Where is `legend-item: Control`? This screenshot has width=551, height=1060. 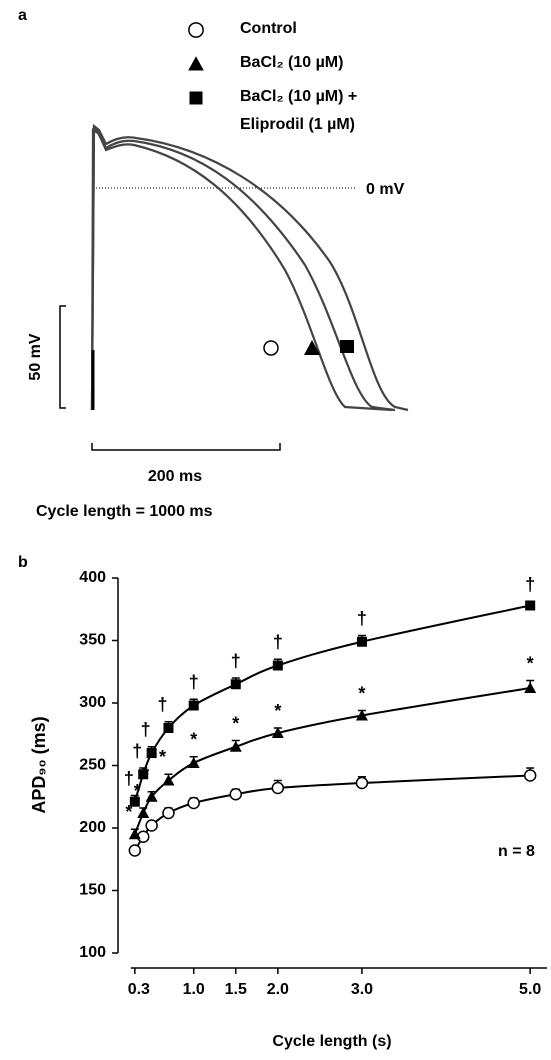
legend-item: Control is located at coordinates (270, 31).